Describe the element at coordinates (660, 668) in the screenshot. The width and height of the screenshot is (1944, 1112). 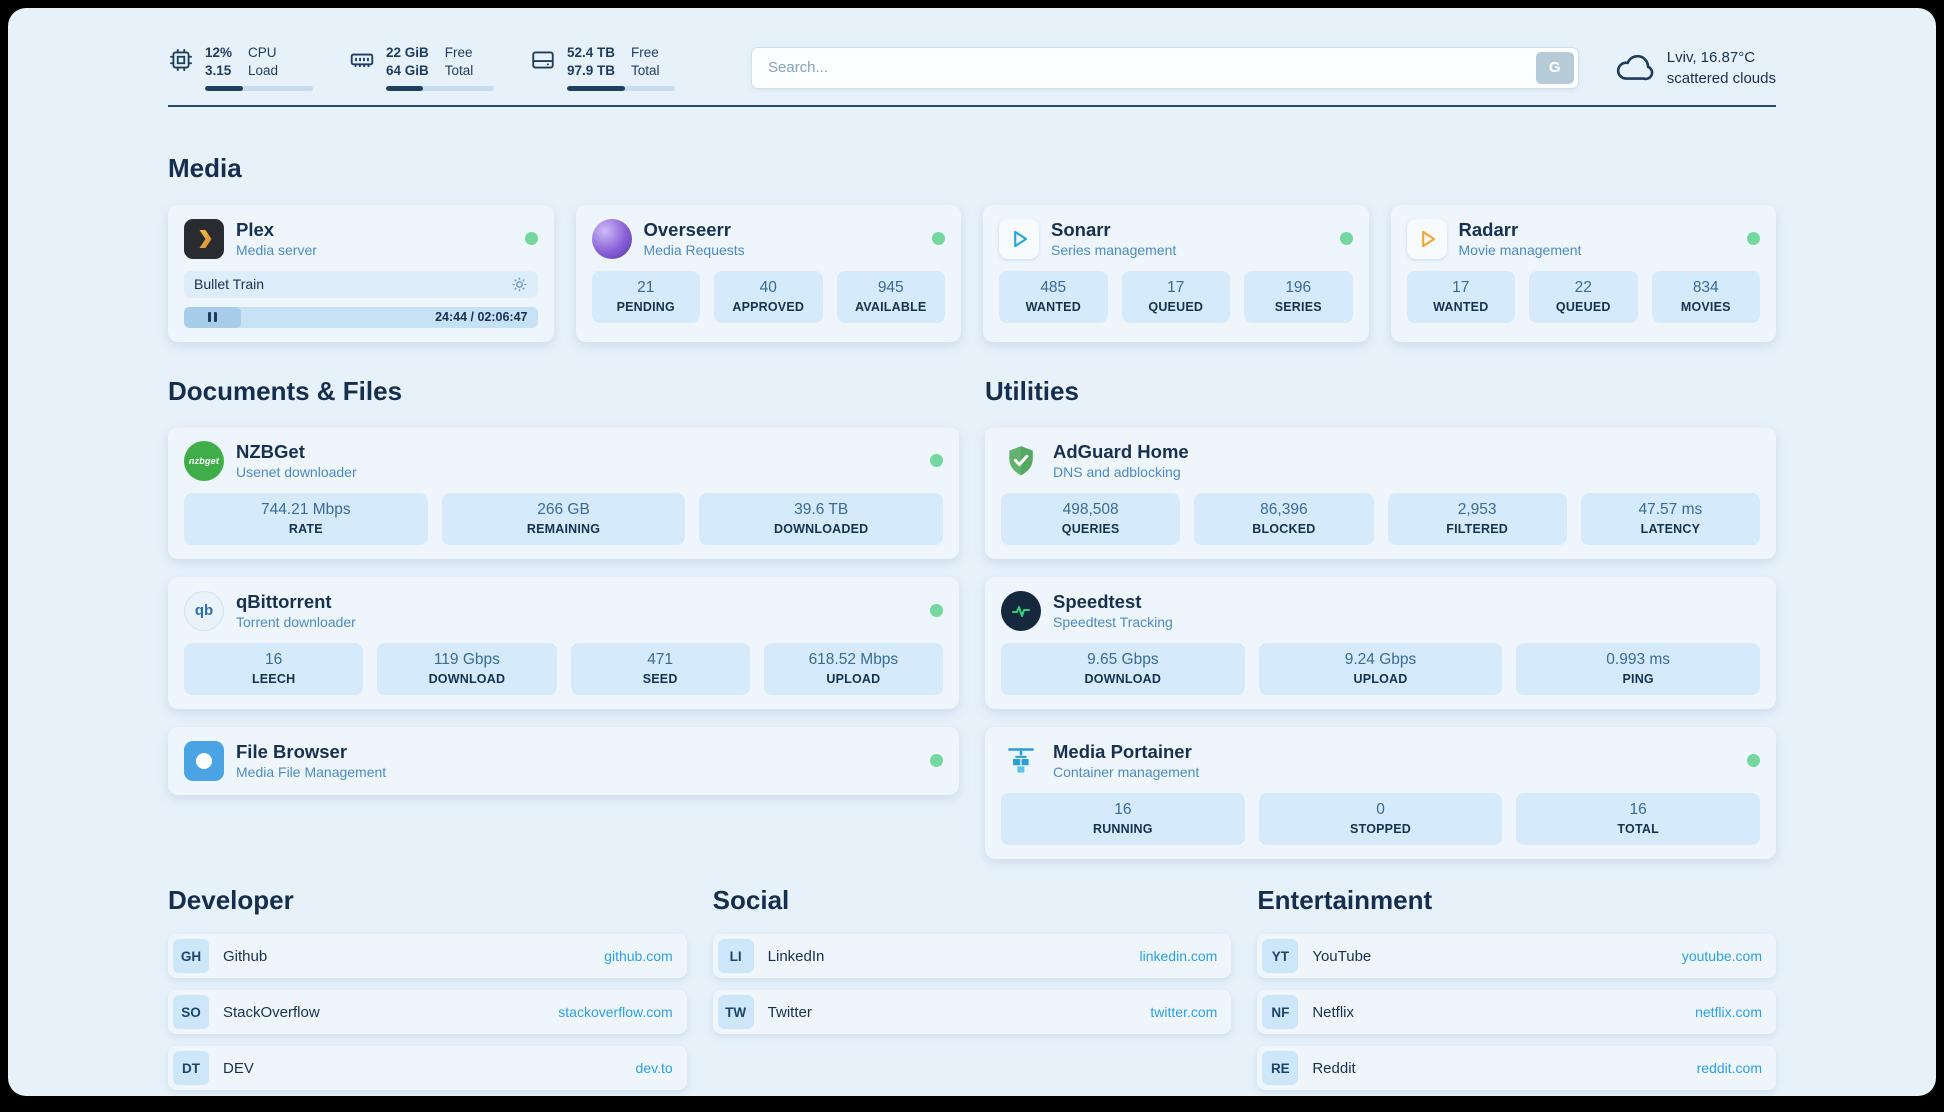
I see `stat-seed: 471 SEED` at that location.